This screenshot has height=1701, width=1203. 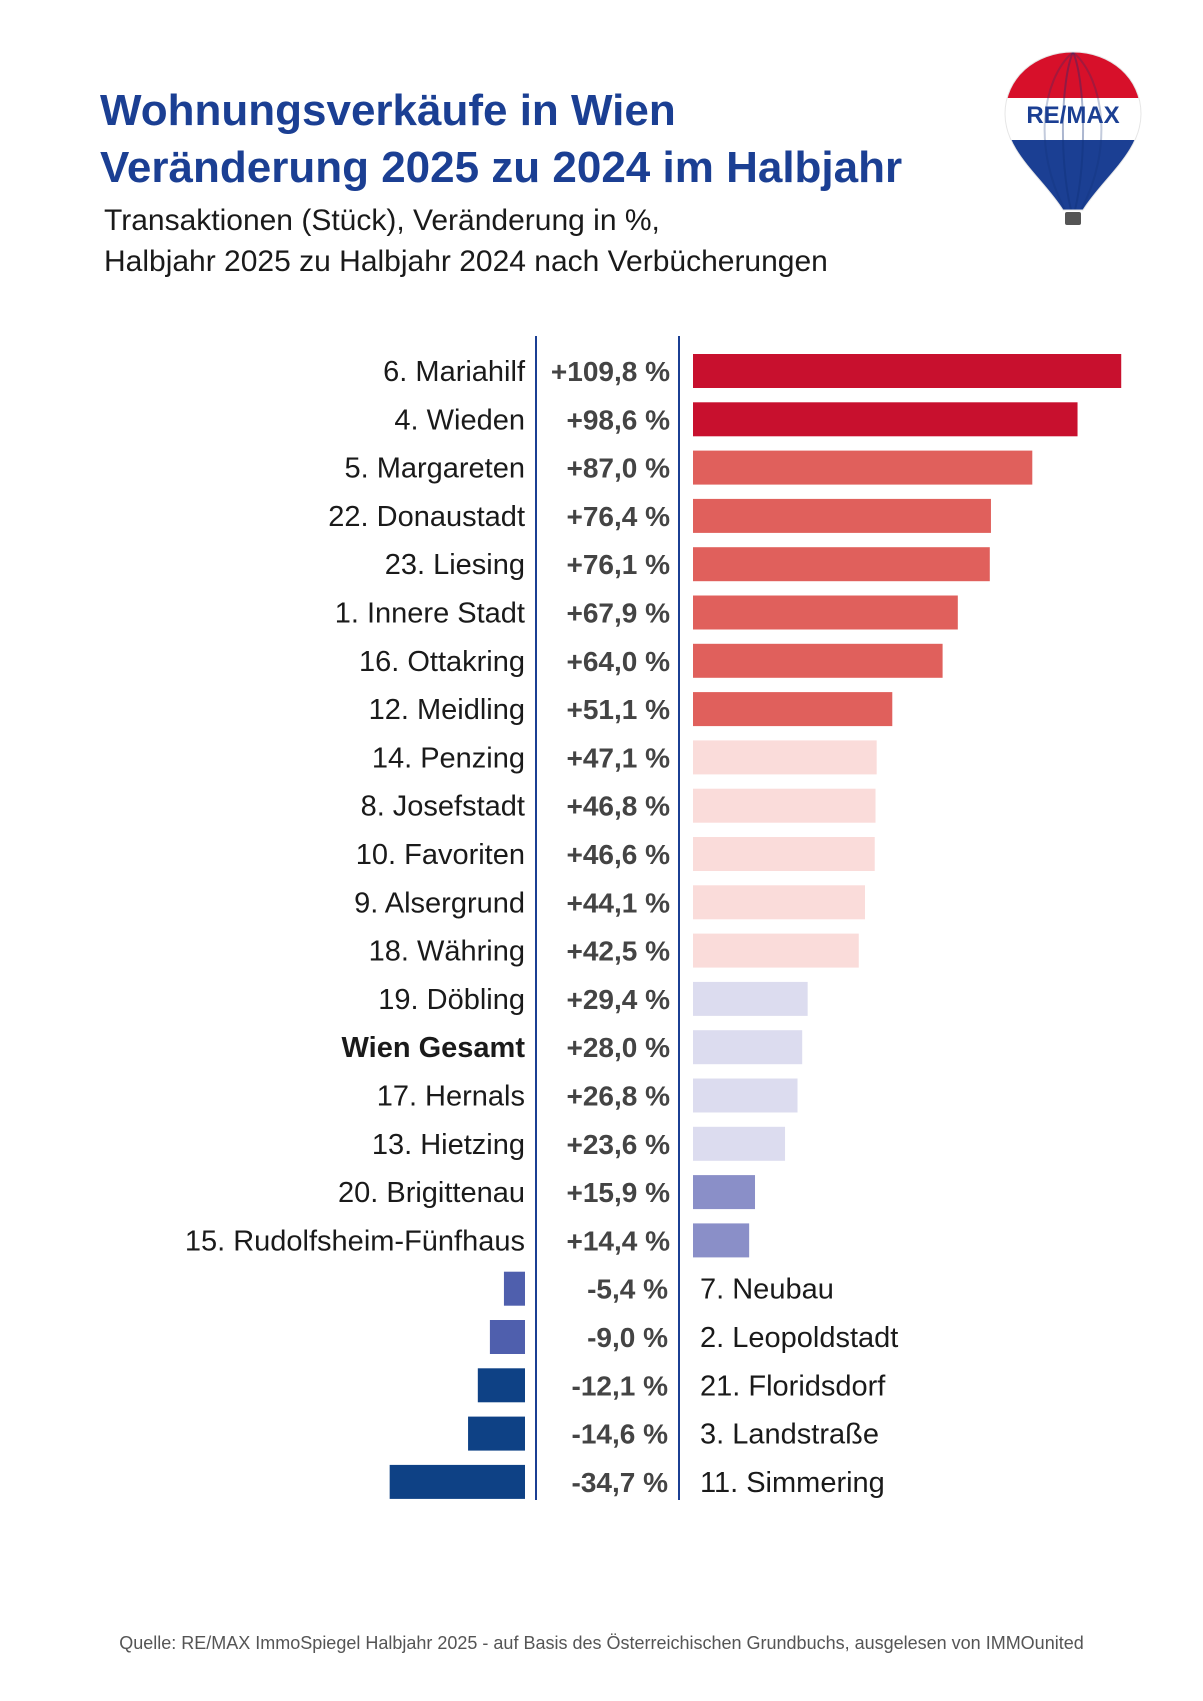 What do you see at coordinates (455, 565) in the screenshot?
I see `category-label-23-liesing: 23. Liesing` at bounding box center [455, 565].